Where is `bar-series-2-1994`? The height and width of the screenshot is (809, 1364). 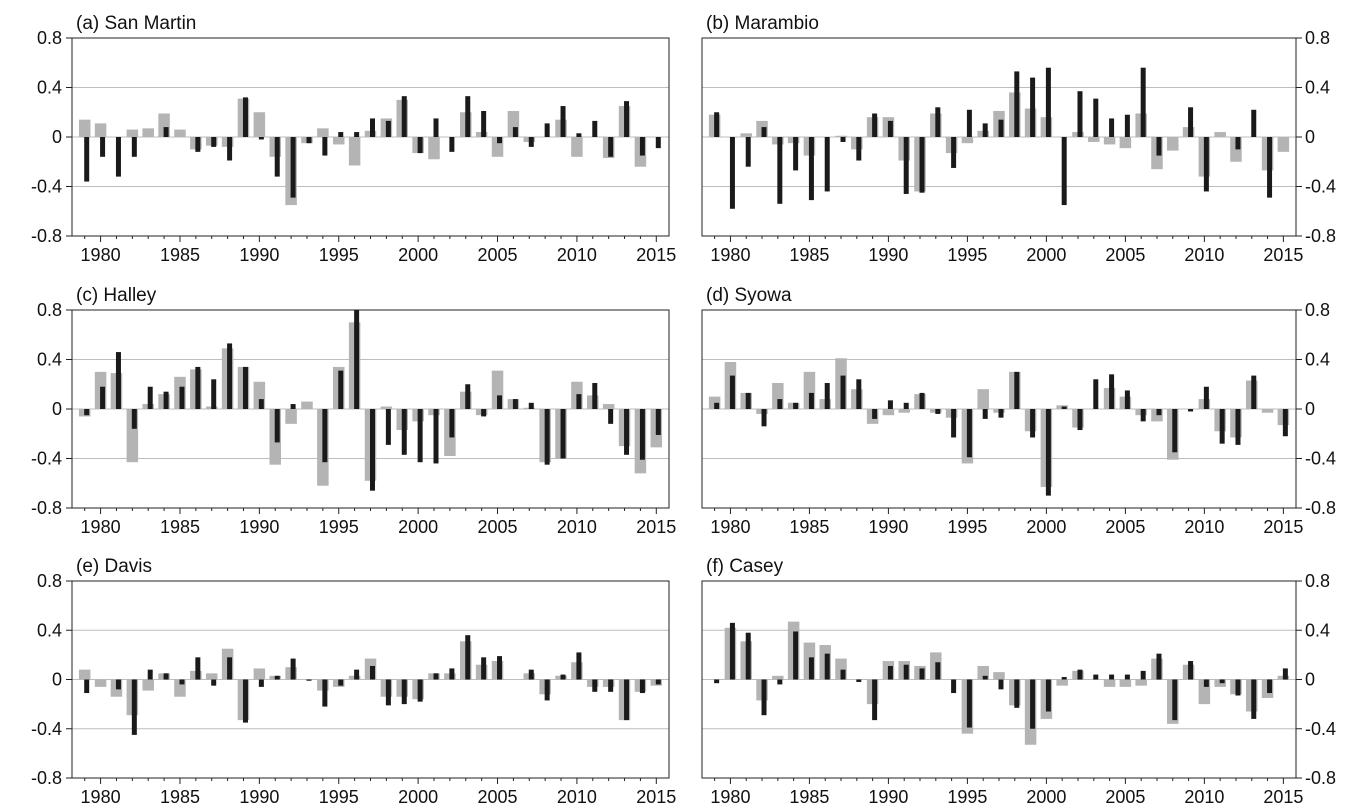 bar-series-2-1994 is located at coordinates (325, 436).